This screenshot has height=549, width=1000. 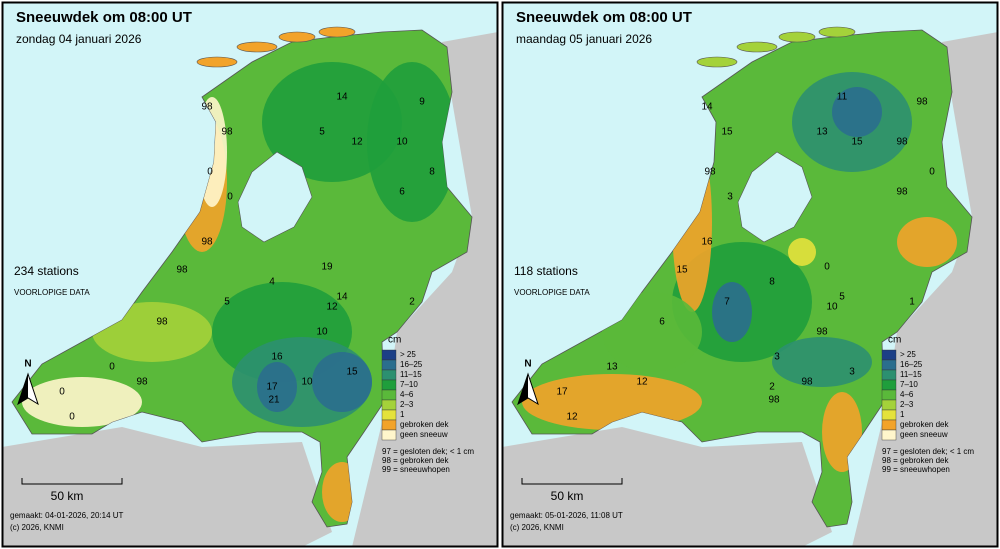 I want to click on provisional-note: VOORLOPIGE DATA, so click(x=552, y=292).